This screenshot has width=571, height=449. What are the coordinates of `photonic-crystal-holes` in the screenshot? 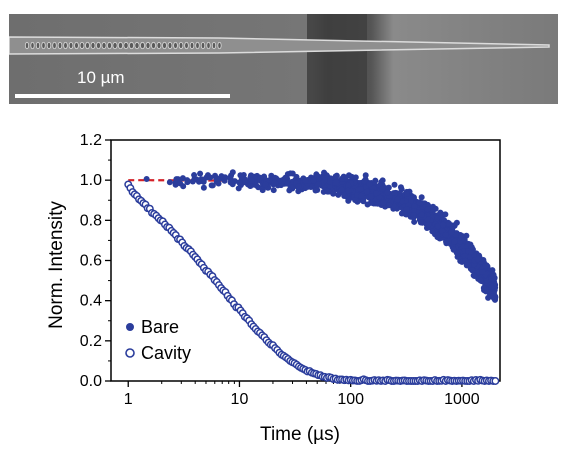 It's located at (123, 45).